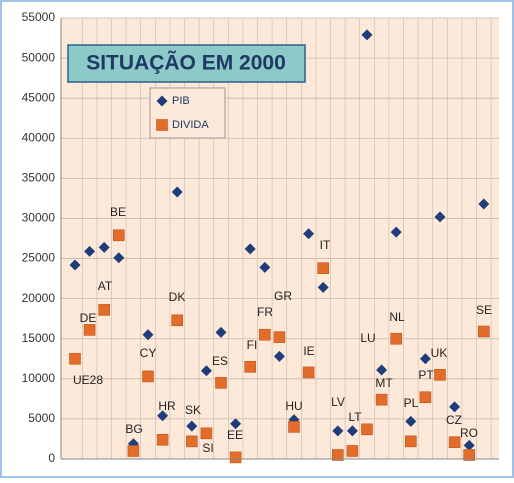 This screenshot has width=514, height=483. I want to click on category-label: CZ, so click(454, 420).